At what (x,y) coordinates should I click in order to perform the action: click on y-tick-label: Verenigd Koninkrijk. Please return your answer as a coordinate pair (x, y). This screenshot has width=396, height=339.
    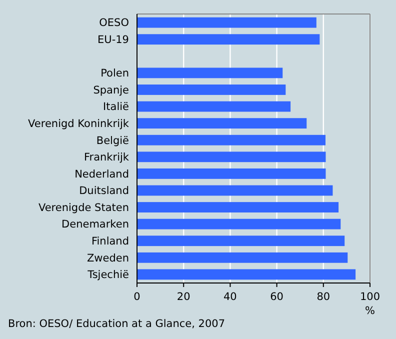
    Looking at the image, I should click on (79, 124).